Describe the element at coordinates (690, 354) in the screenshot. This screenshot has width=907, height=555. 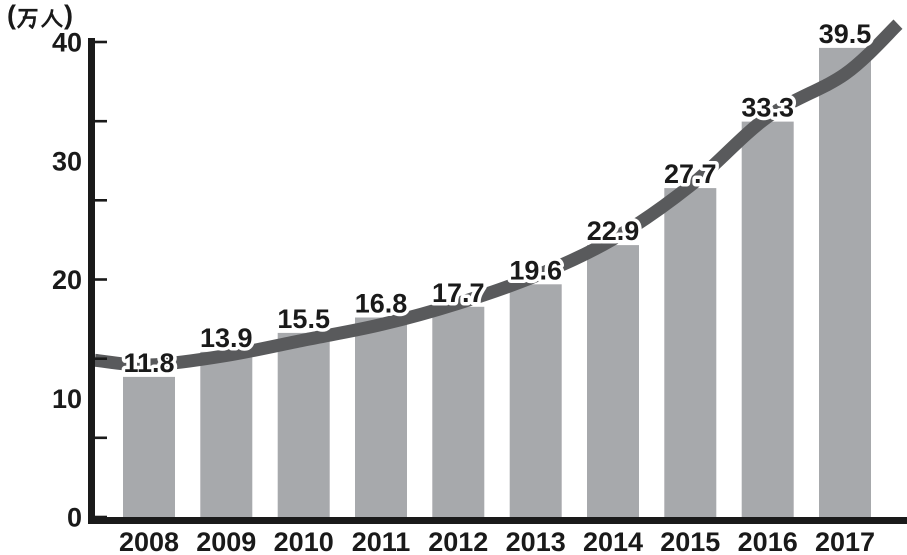
I see `bar-2015` at that location.